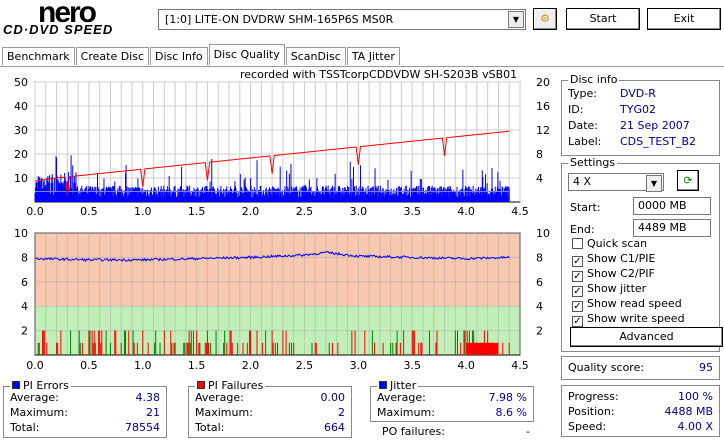 This screenshot has height=441, width=724. Describe the element at coordinates (543, 82) in the screenshot. I see `y2-tick-label: 20` at that location.